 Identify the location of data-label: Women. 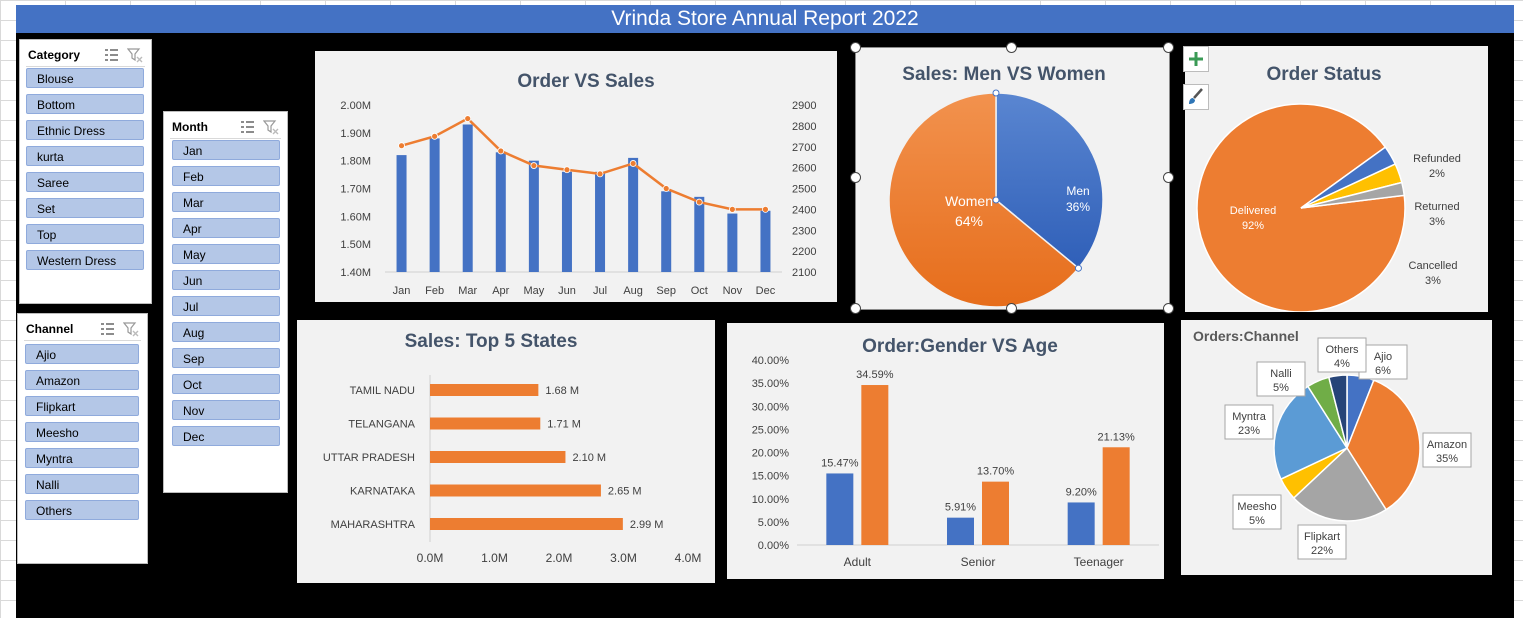
(969, 201).